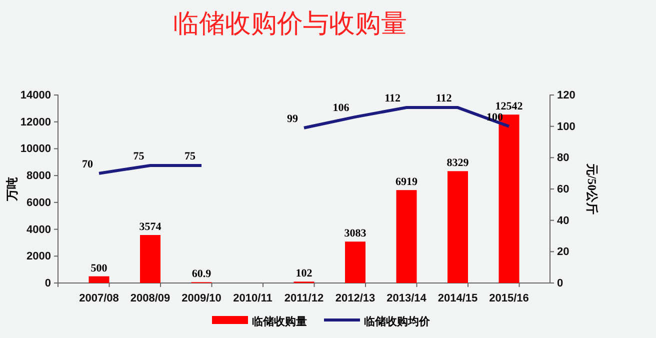 This screenshot has width=656, height=338. What do you see at coordinates (99, 268) in the screenshot?
I see `data-label: 500` at bounding box center [99, 268].